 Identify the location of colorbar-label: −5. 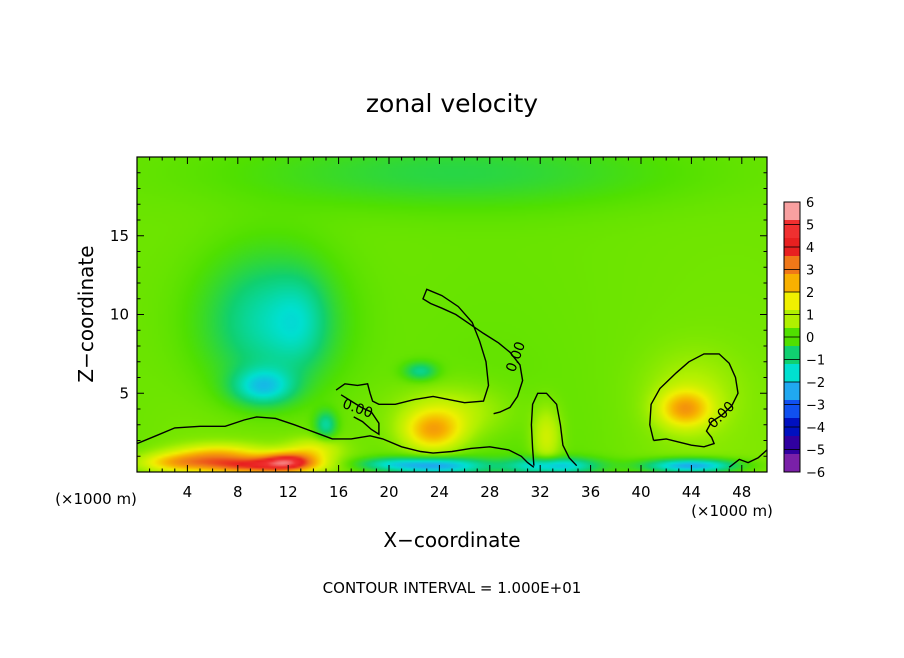
(815, 451).